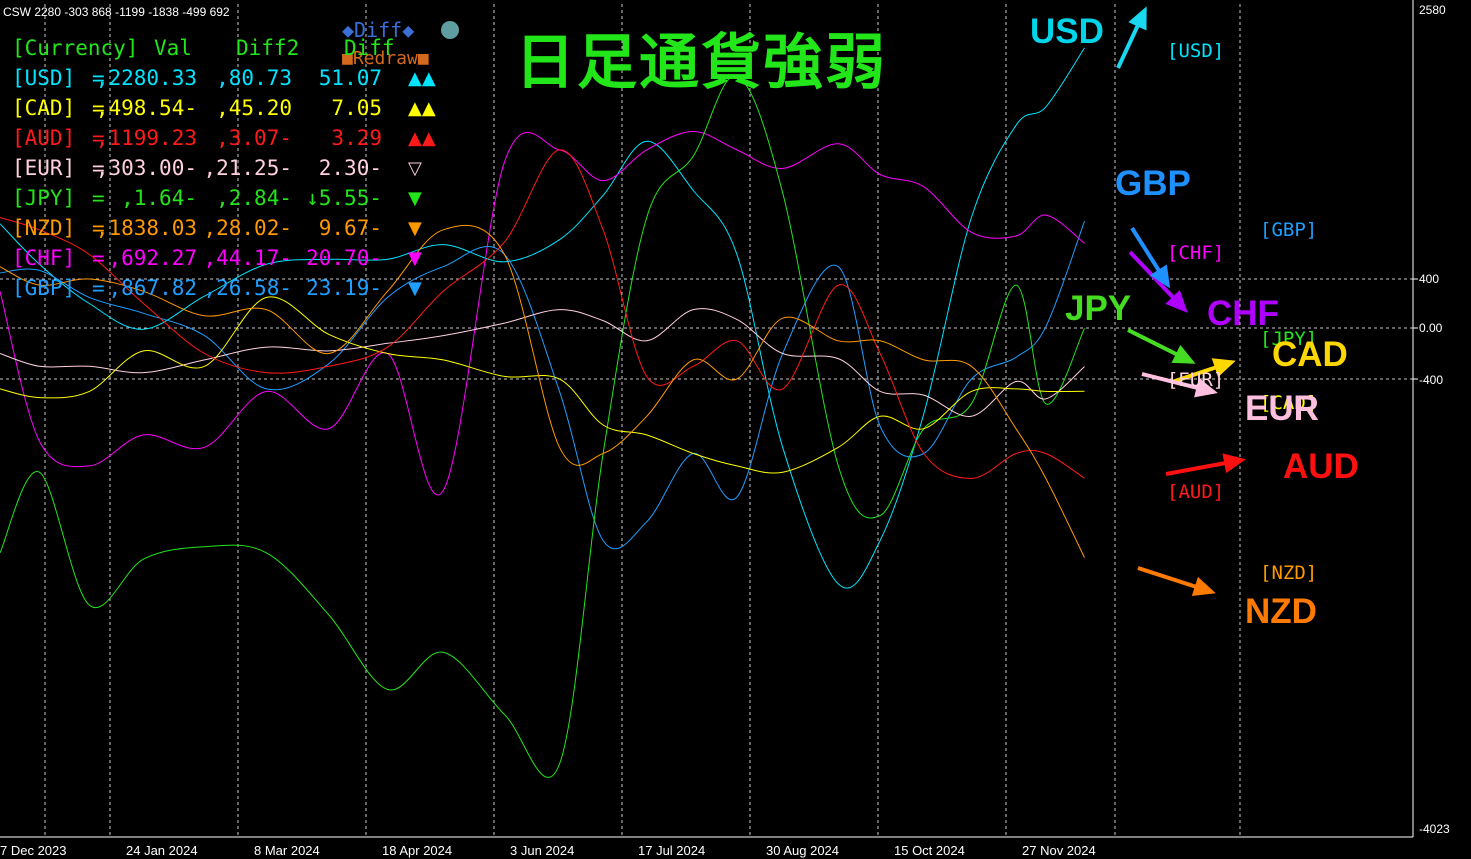  What do you see at coordinates (1196, 51) in the screenshot?
I see `end-tag-usd: [USD]` at bounding box center [1196, 51].